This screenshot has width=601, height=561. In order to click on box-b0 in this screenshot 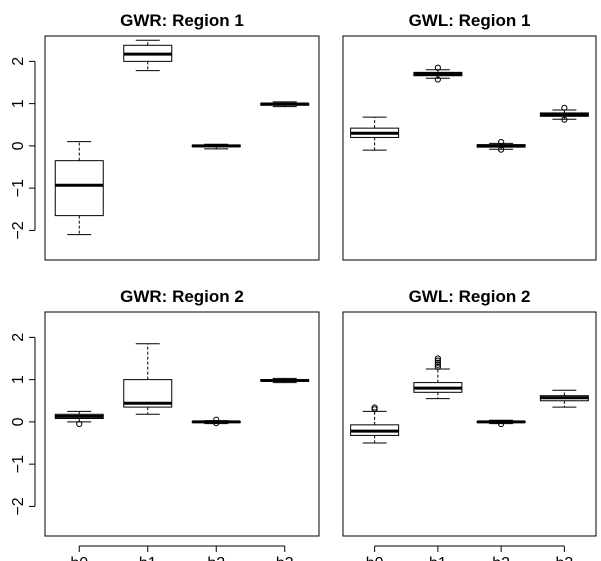, I will do `click(79, 188)`.